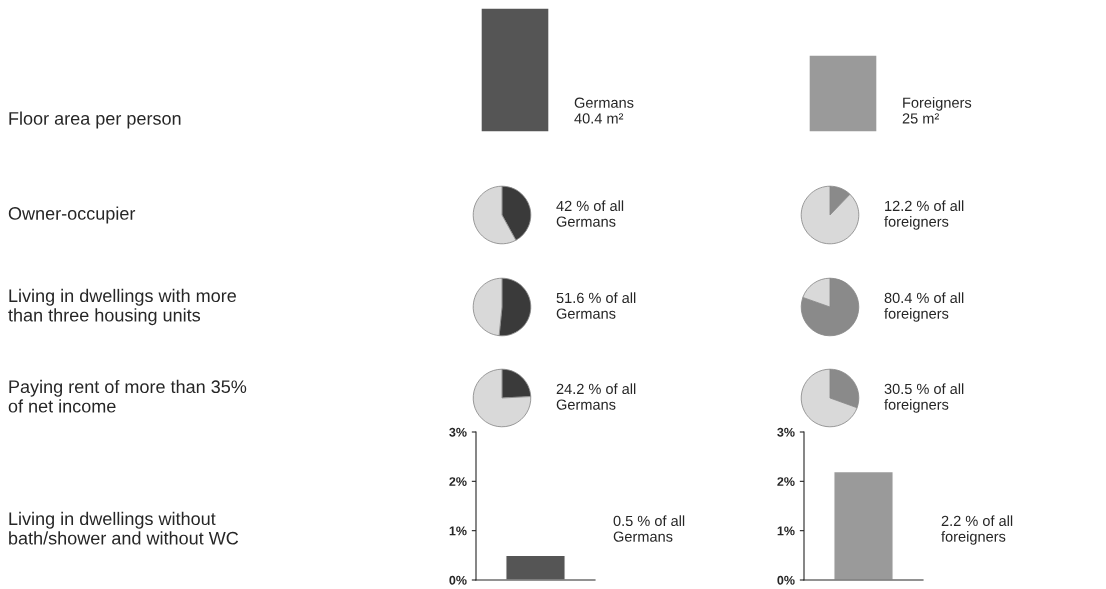  What do you see at coordinates (124, 528) in the screenshot?
I see `text: Living in dwellings without bath/shower and without WC` at bounding box center [124, 528].